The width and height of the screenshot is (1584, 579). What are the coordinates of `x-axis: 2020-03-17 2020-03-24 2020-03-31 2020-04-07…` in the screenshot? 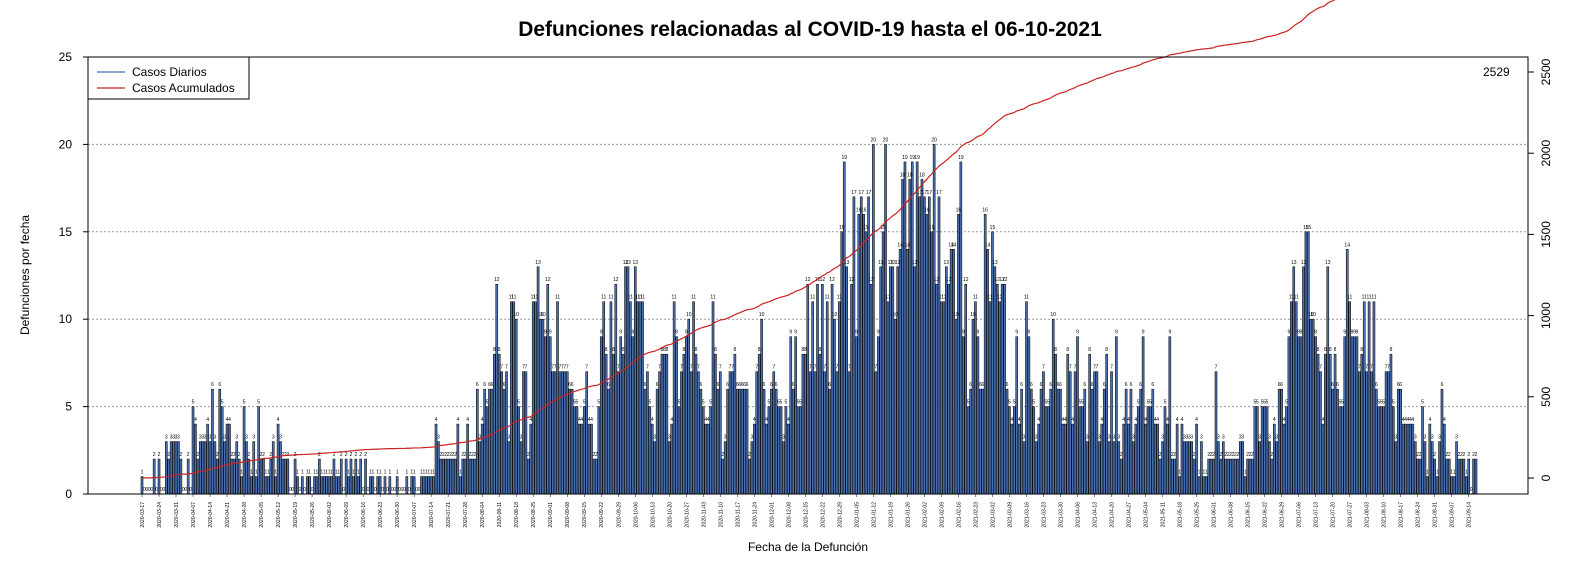 It's located at (806, 511).